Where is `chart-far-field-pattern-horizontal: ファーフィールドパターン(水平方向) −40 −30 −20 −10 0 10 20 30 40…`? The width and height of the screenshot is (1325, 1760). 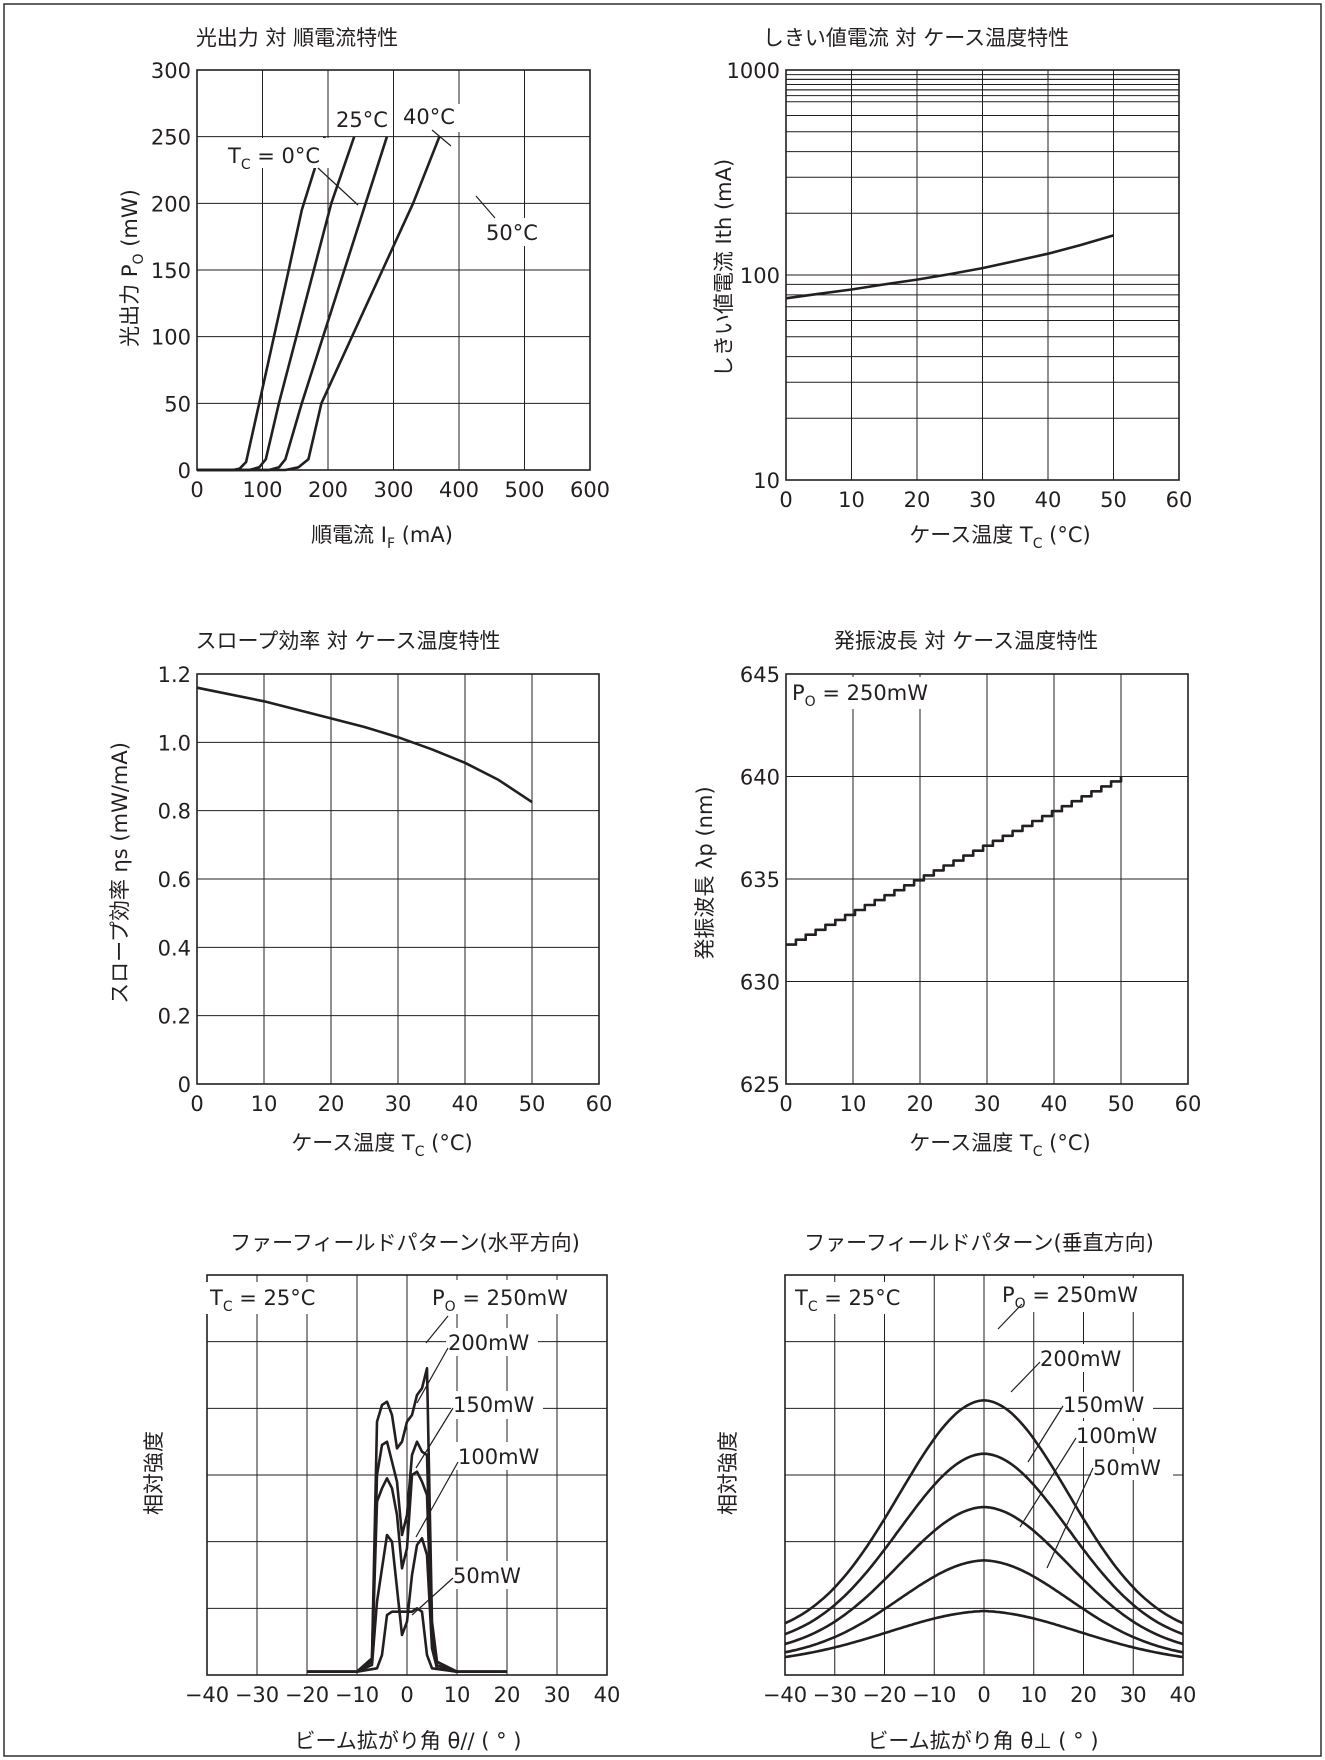
chart-far-field-pattern-horizontal: ファーフィールドパターン(水平方向) −40 −30 −20 −10 0 10 20 30 40… is located at coordinates (381, 1492).